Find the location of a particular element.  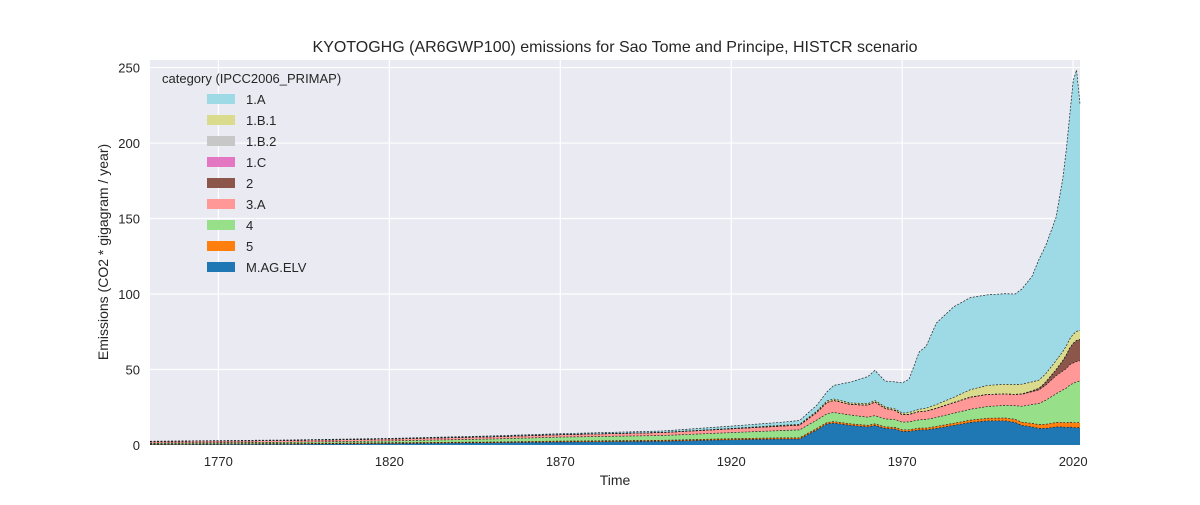

legend-label: 1.B.1 is located at coordinates (261, 120).